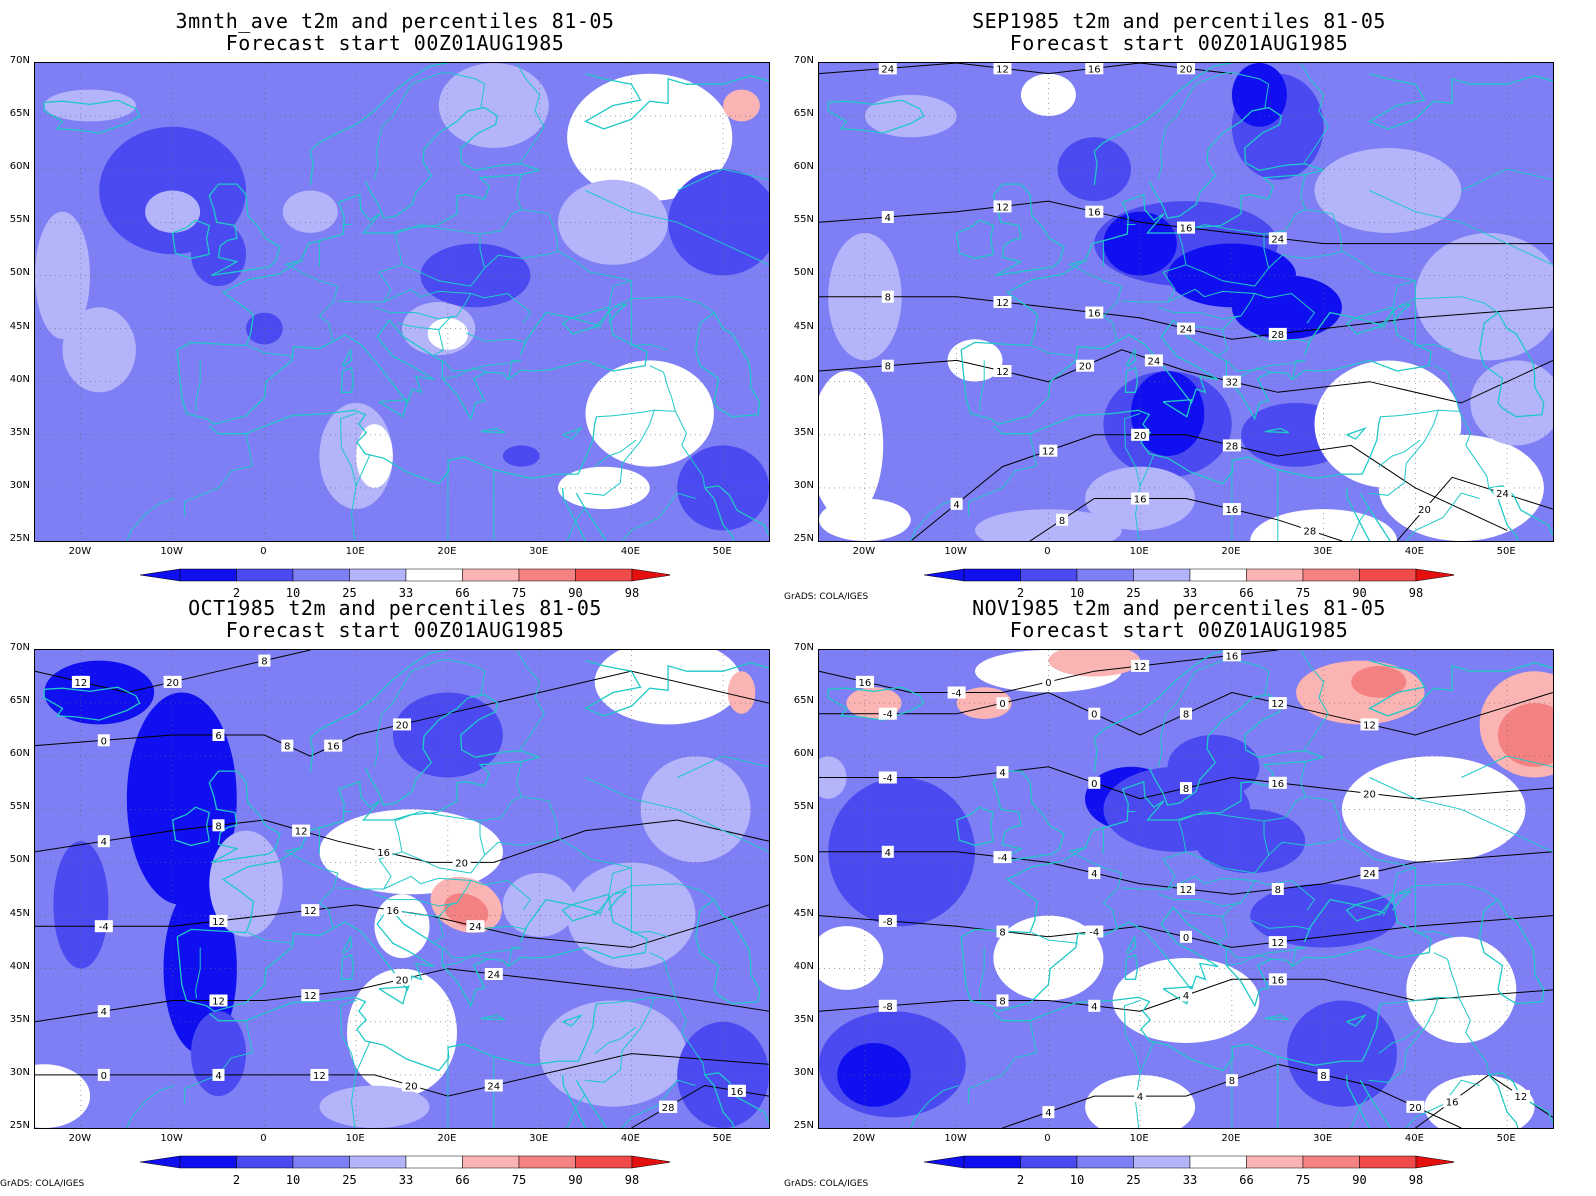  I want to click on panel-title-line1: 3mnth_ave t2m and percentiles 81-05, so click(395, 21).